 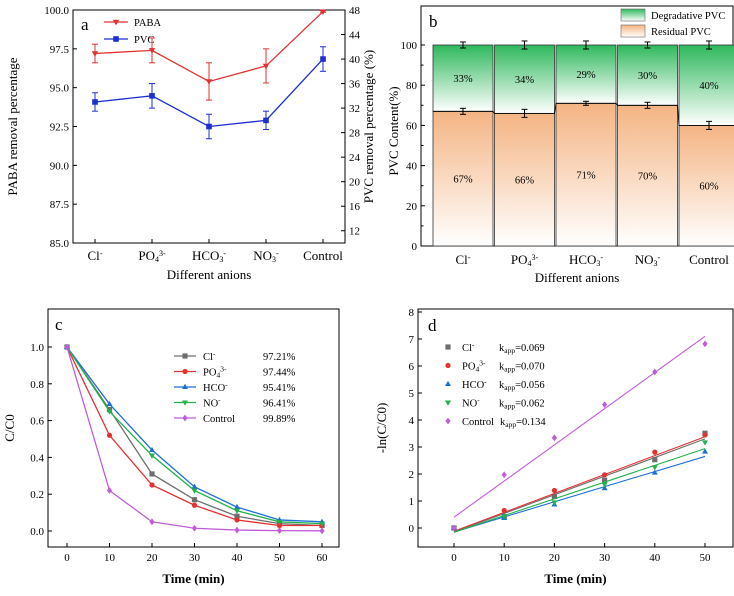 I want to click on panel-b-ytick-label: 80, so click(x=412, y=86).